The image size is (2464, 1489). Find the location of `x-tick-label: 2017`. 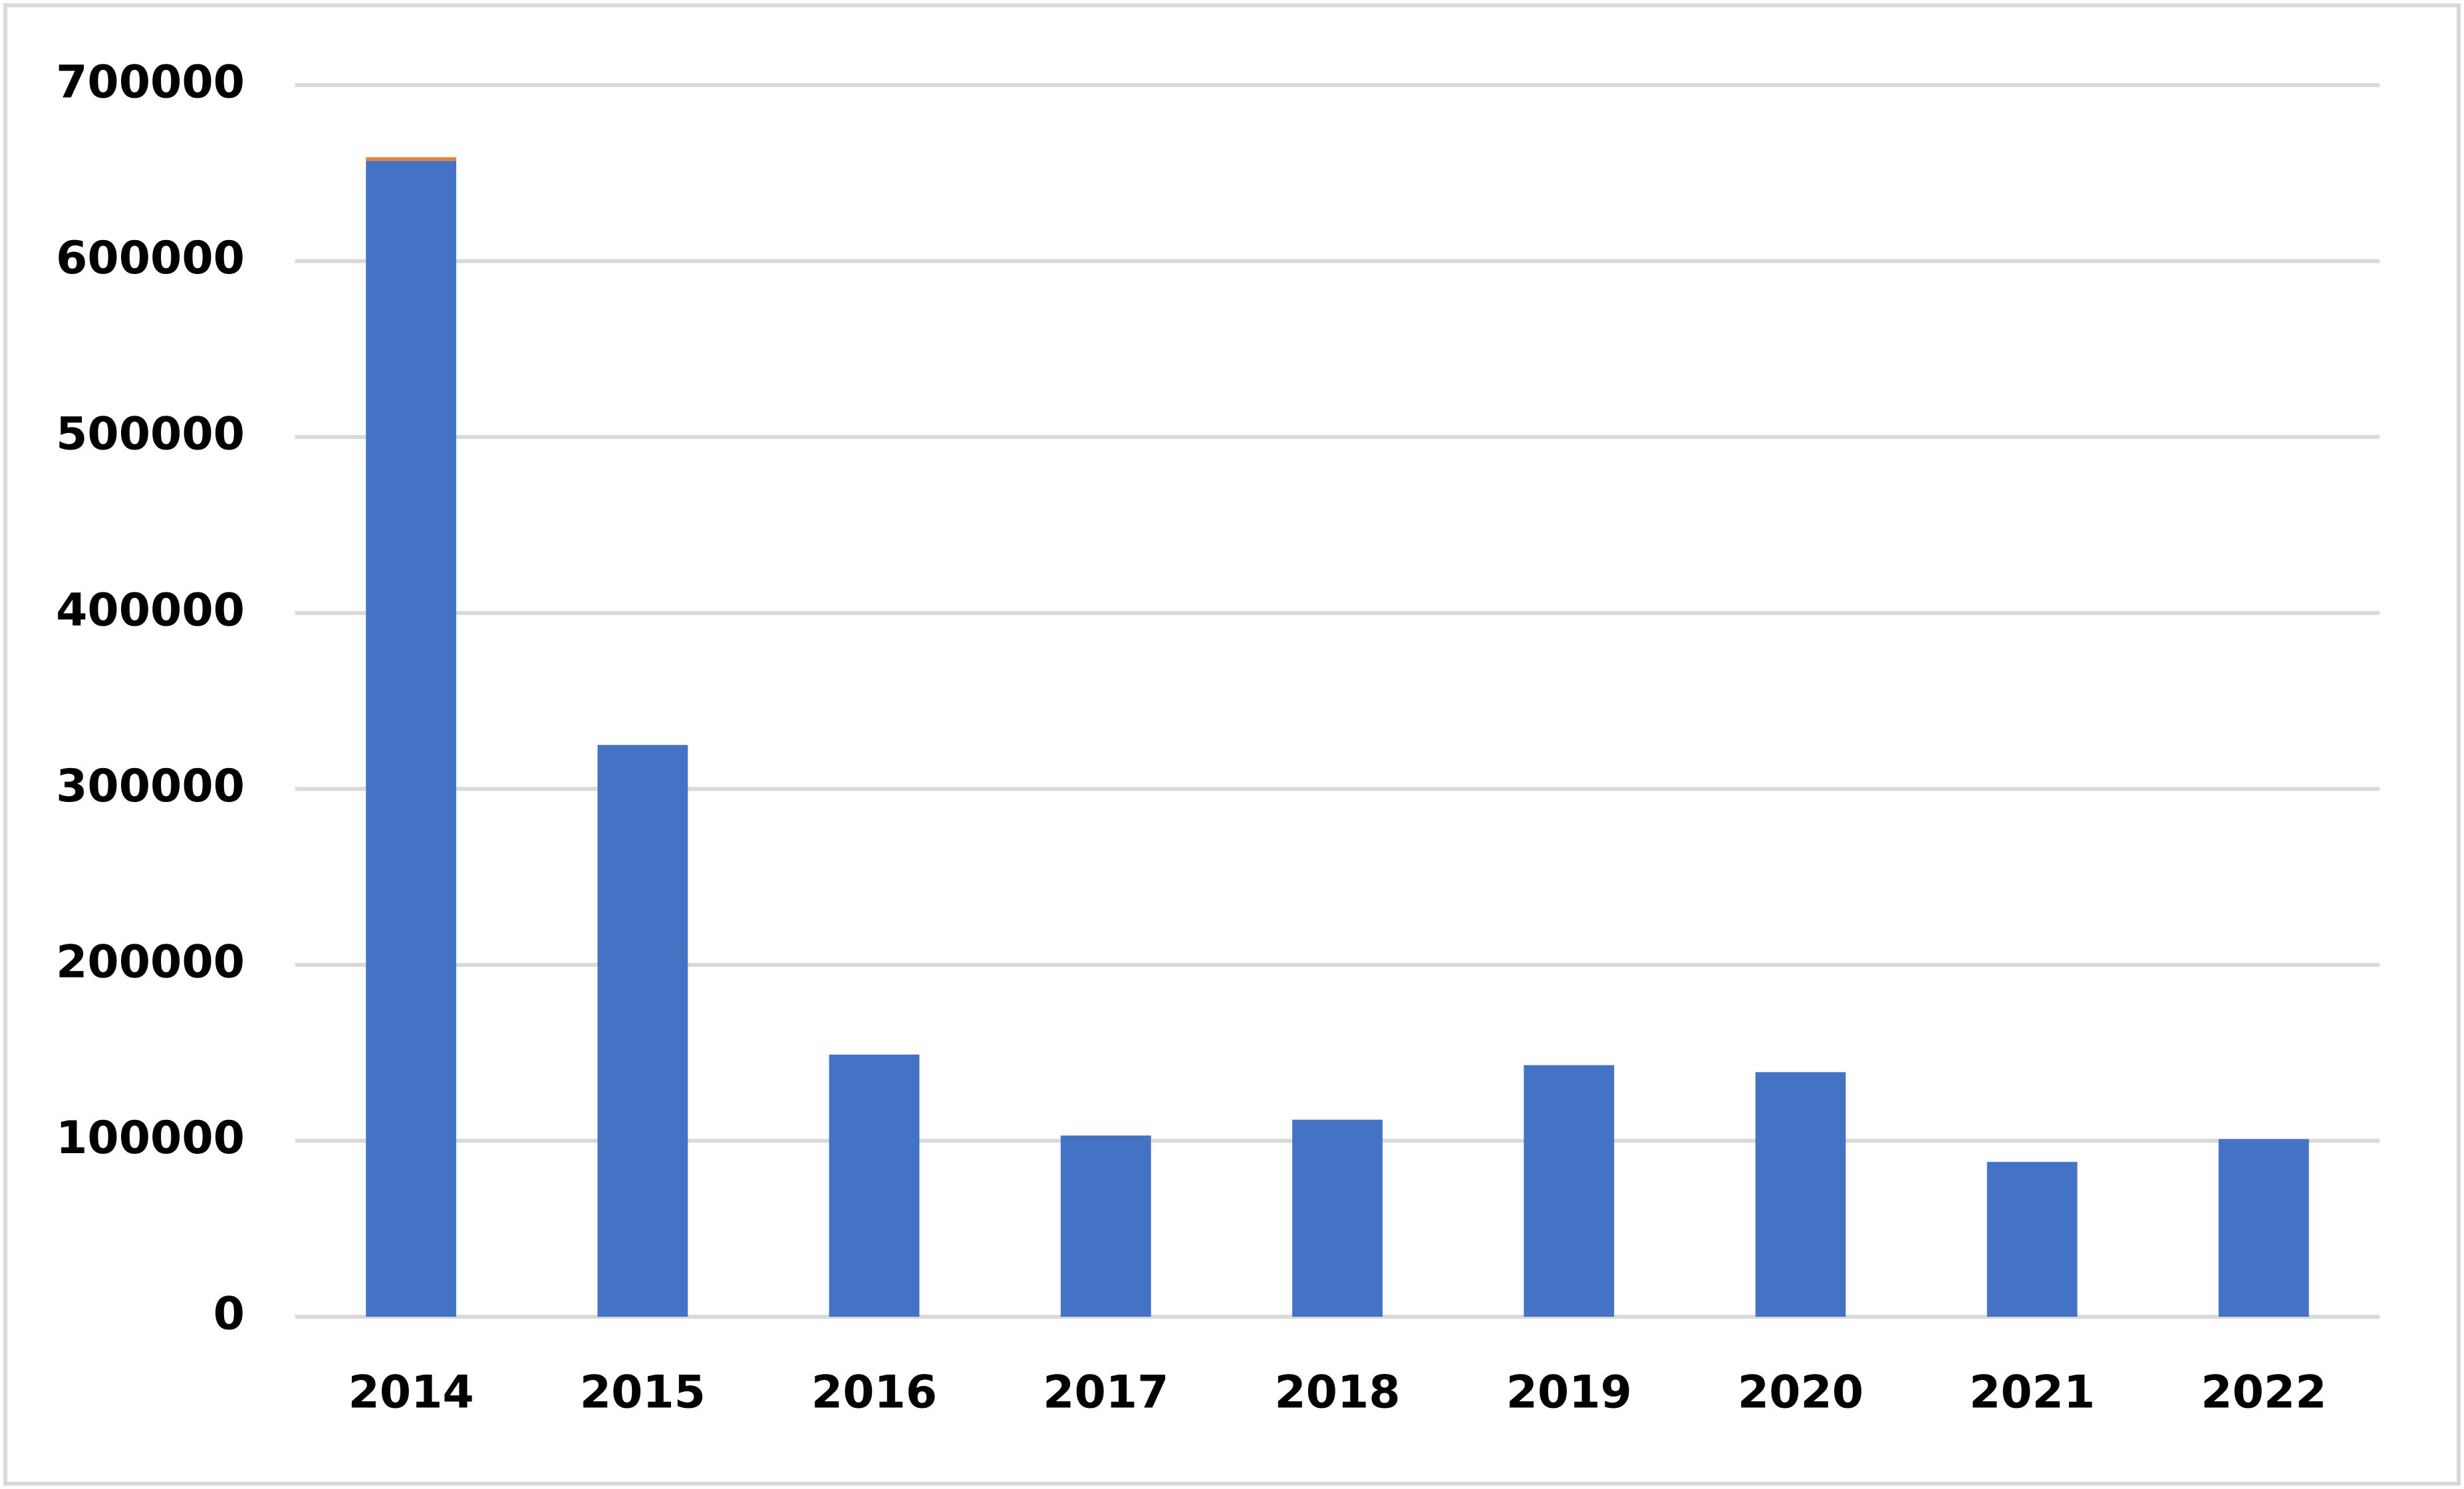

x-tick-label: 2017 is located at coordinates (1105, 1393).